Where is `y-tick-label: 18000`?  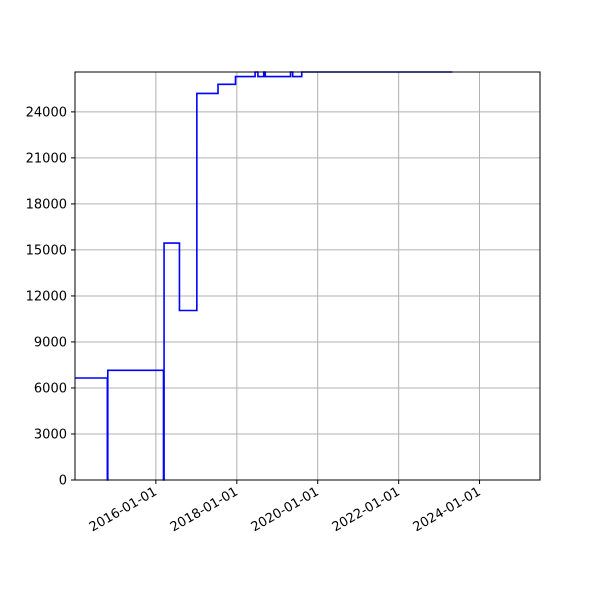 y-tick-label: 18000 is located at coordinates (46, 204).